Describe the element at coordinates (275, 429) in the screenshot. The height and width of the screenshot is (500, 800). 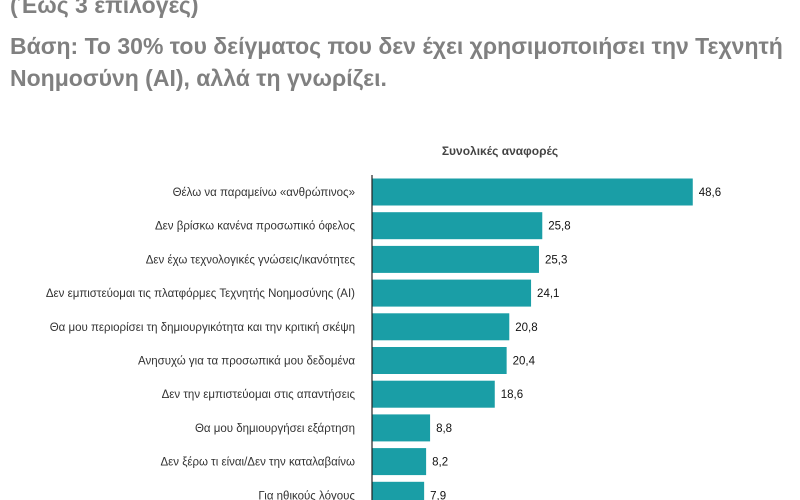
I see `category-label: Θα μου δημιουργήσει εξάρτηση` at that location.